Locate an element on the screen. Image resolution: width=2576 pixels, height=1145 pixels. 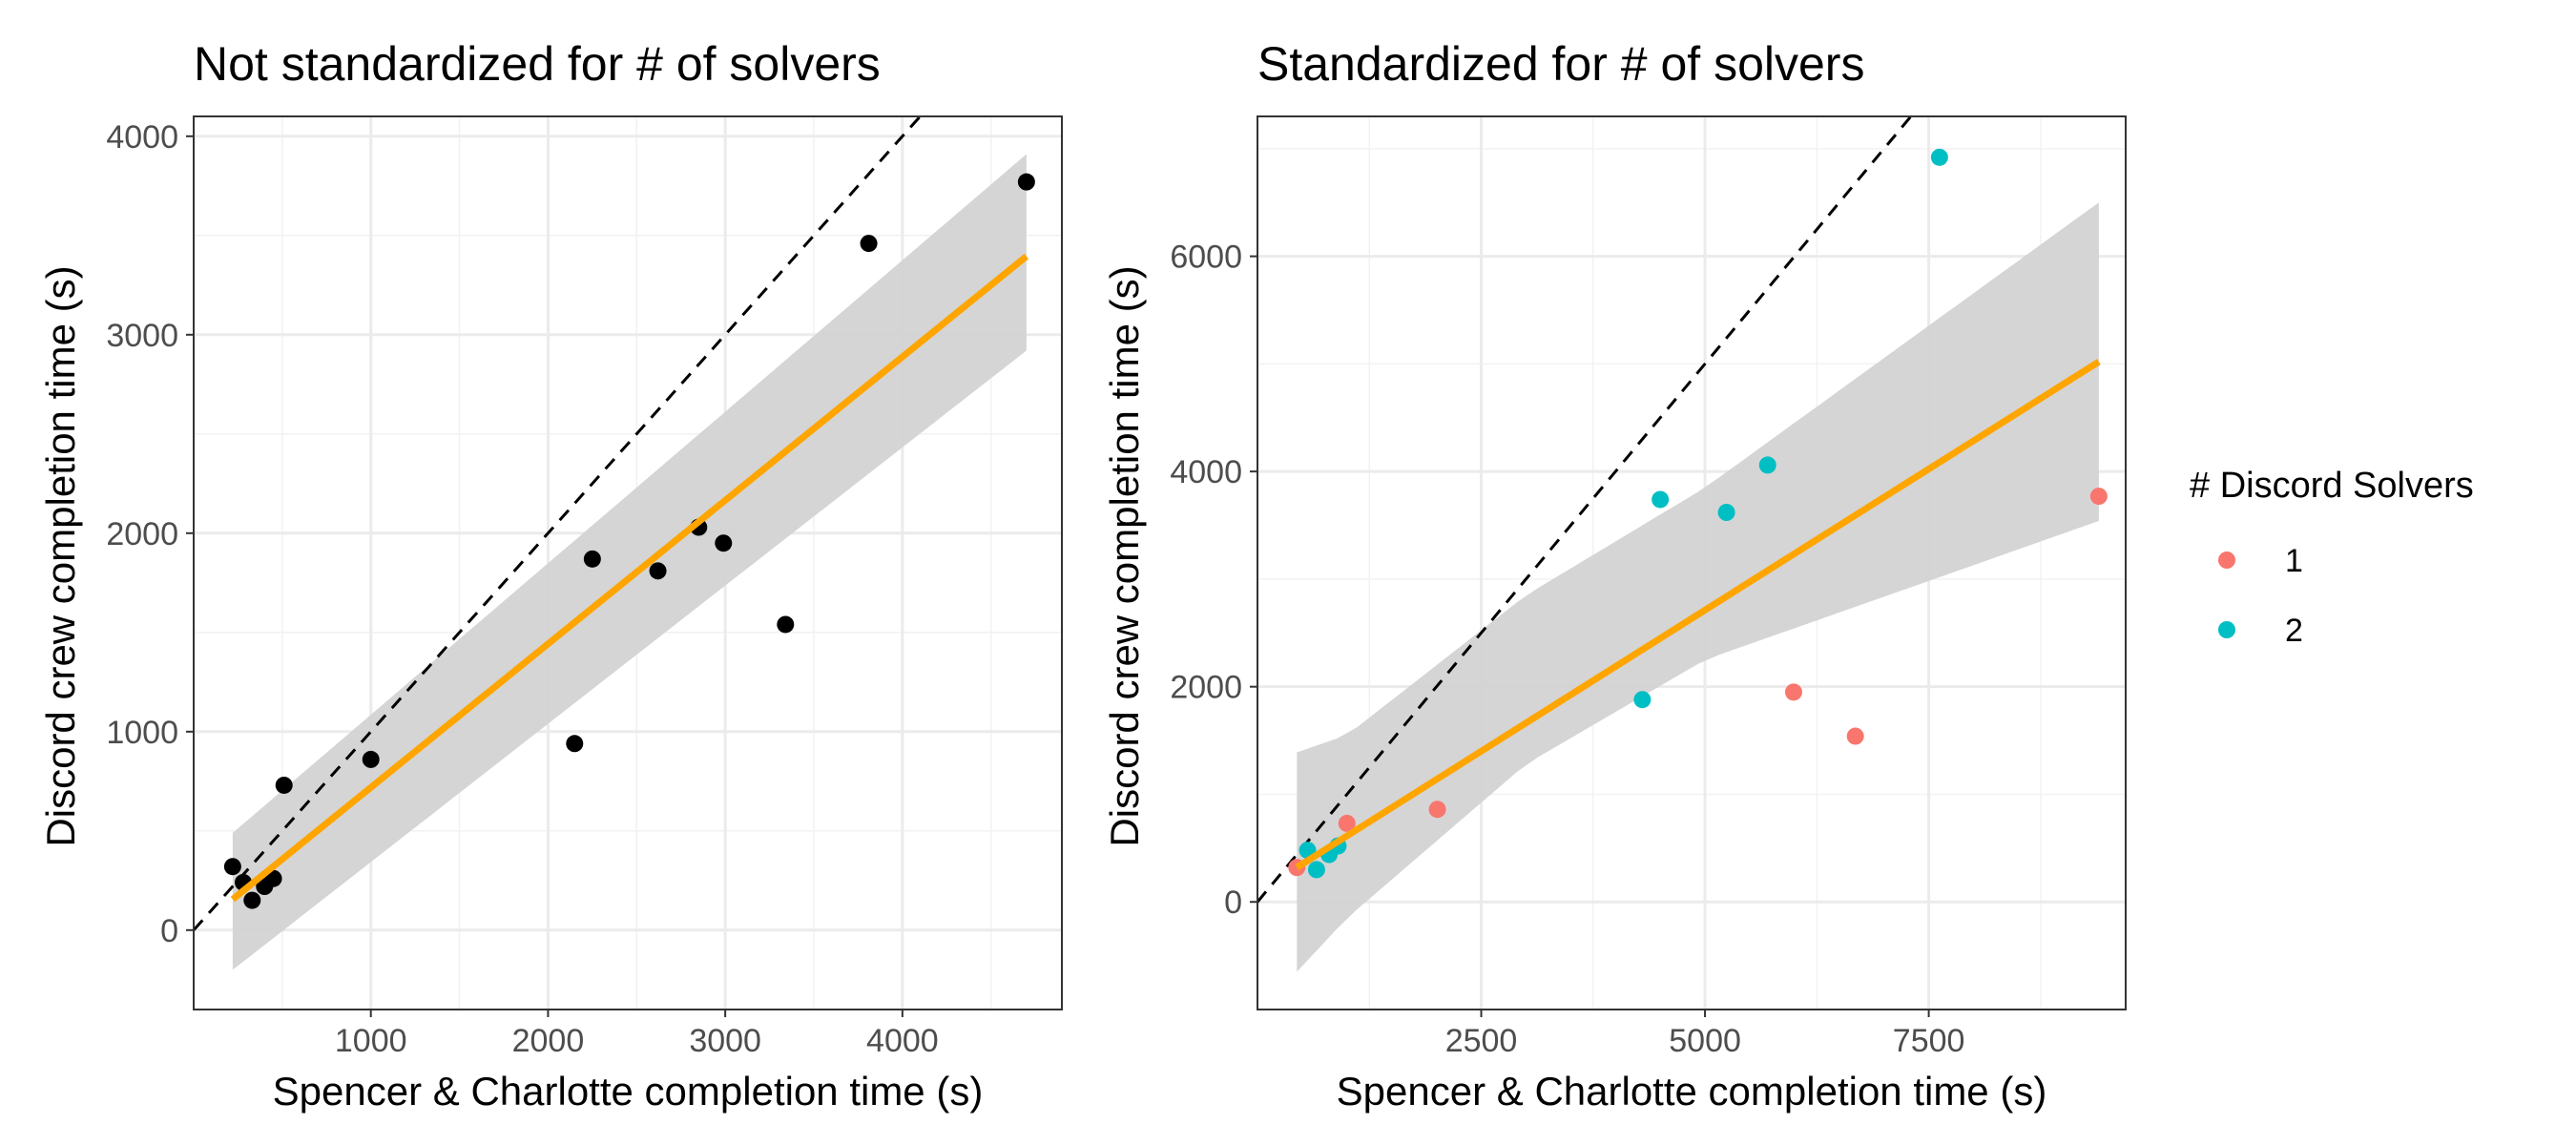
legend-label-1: 1 is located at coordinates (2294, 561).